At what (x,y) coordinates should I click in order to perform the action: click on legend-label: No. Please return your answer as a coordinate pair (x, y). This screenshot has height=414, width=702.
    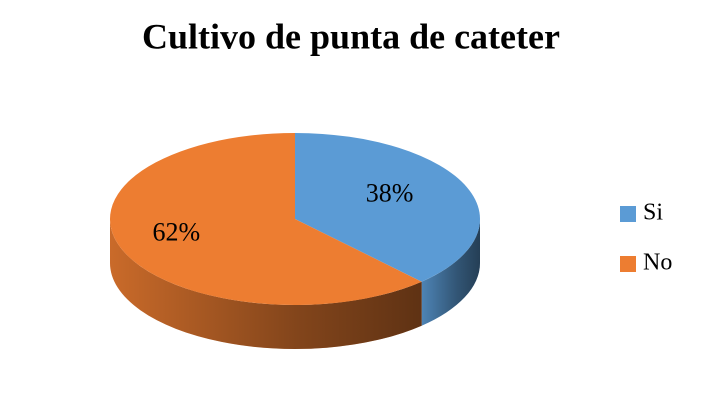
    Looking at the image, I should click on (657, 263).